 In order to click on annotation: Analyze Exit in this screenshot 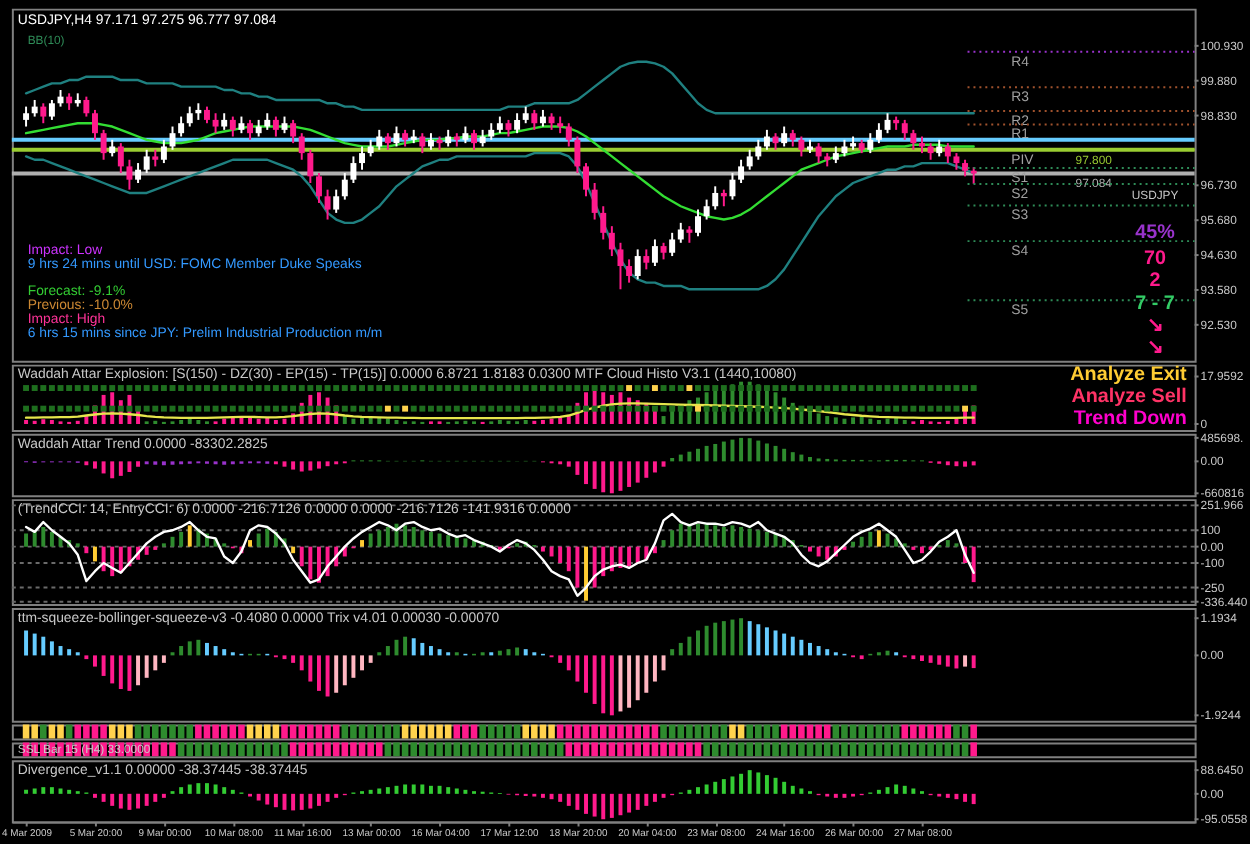, I will do `click(1129, 375)`.